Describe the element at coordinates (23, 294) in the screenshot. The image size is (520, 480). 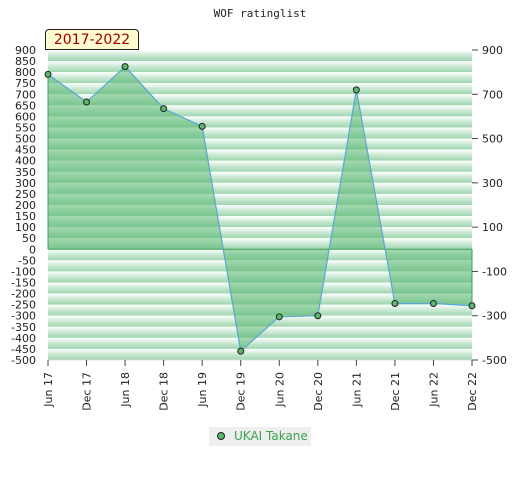
I see `left-tick-label: -200` at that location.